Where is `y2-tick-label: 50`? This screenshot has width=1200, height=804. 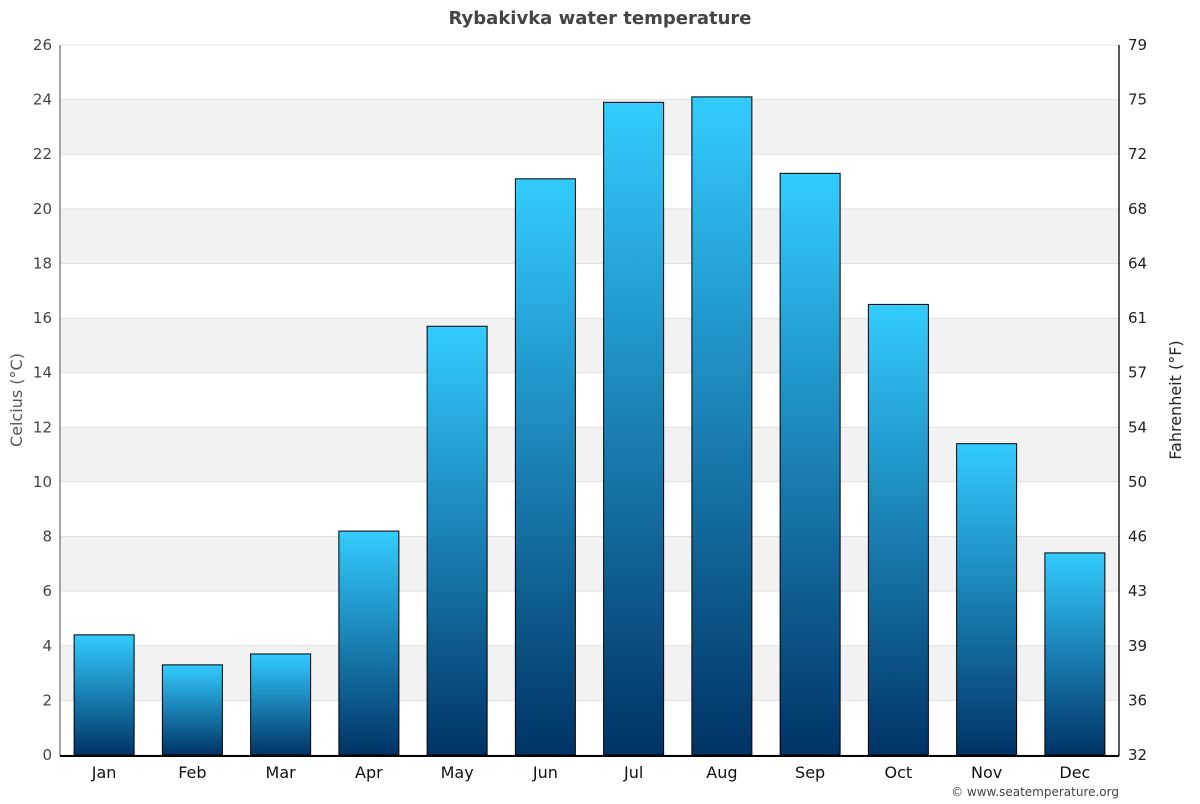 y2-tick-label: 50 is located at coordinates (1137, 482).